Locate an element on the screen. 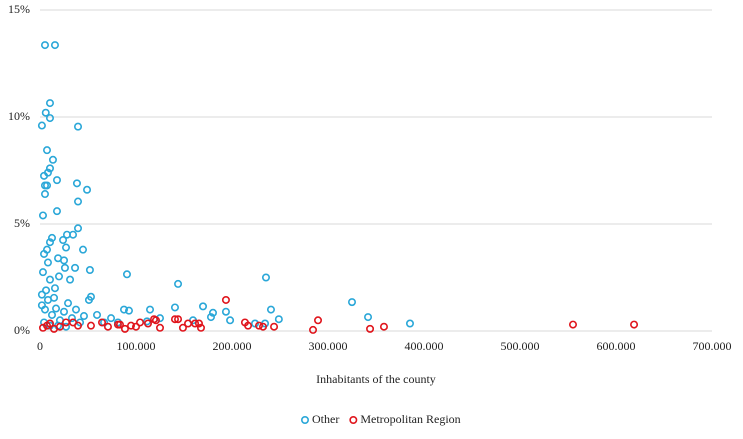 This screenshot has height=439, width=743. x-tick-label: 600.000 is located at coordinates (616, 346).